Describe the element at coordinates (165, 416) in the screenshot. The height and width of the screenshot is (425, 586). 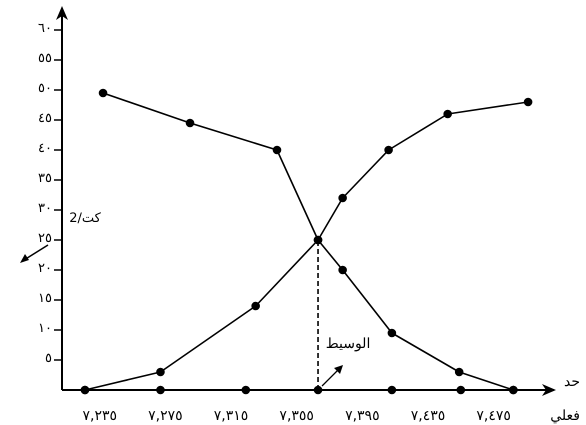
I see `x-tick-label: ٧,٢٧٥` at that location.